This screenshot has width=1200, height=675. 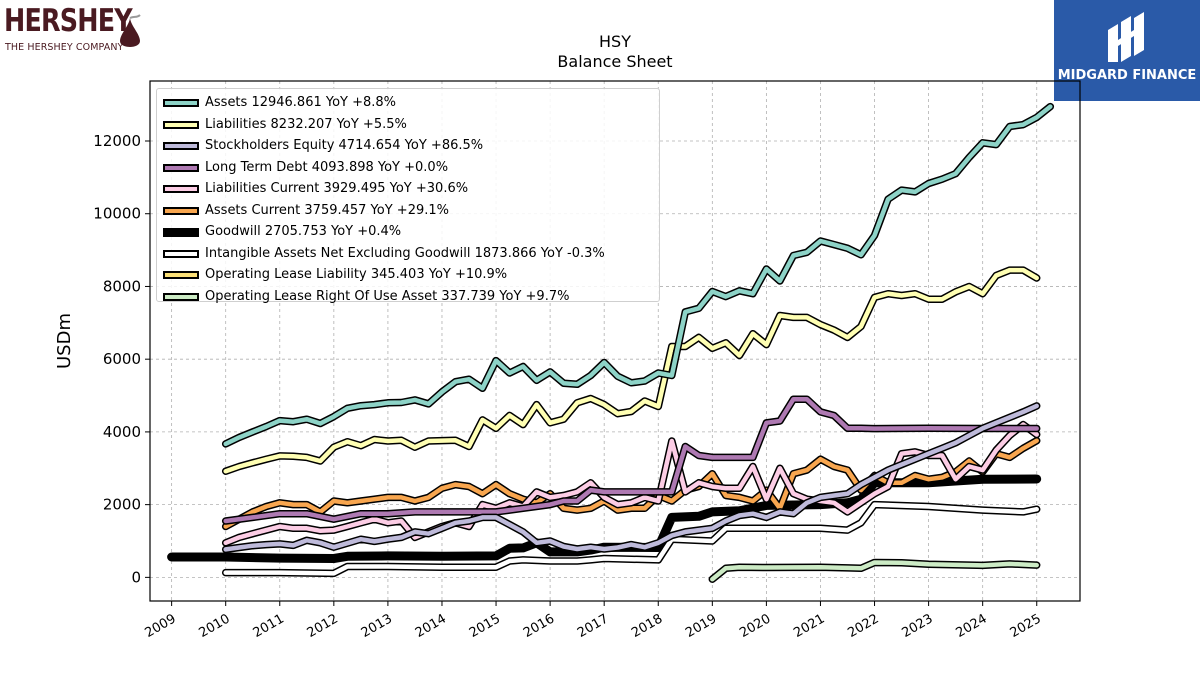 I want to click on y-tick-label: 6000, so click(x=122, y=359).